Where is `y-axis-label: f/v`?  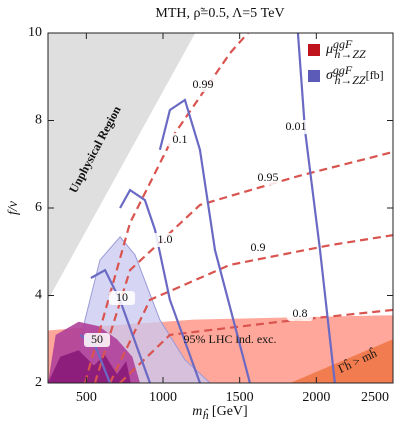 y-axis-label: f/v is located at coordinates (13, 207).